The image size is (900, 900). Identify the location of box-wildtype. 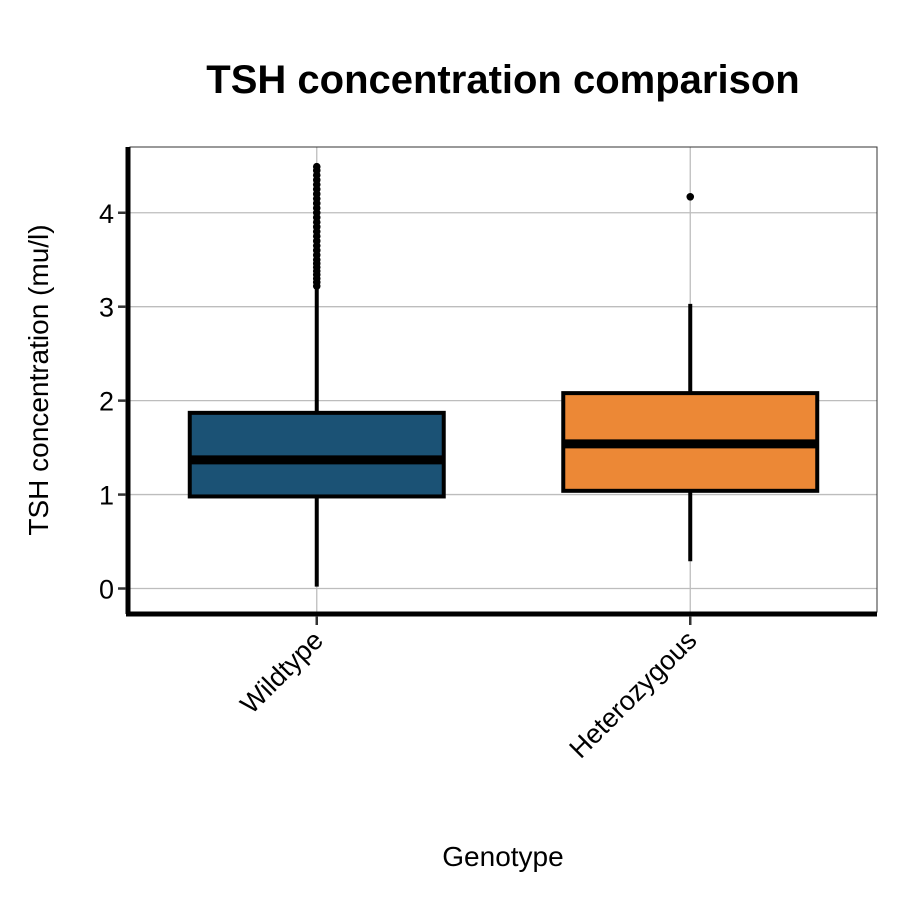
(316, 374).